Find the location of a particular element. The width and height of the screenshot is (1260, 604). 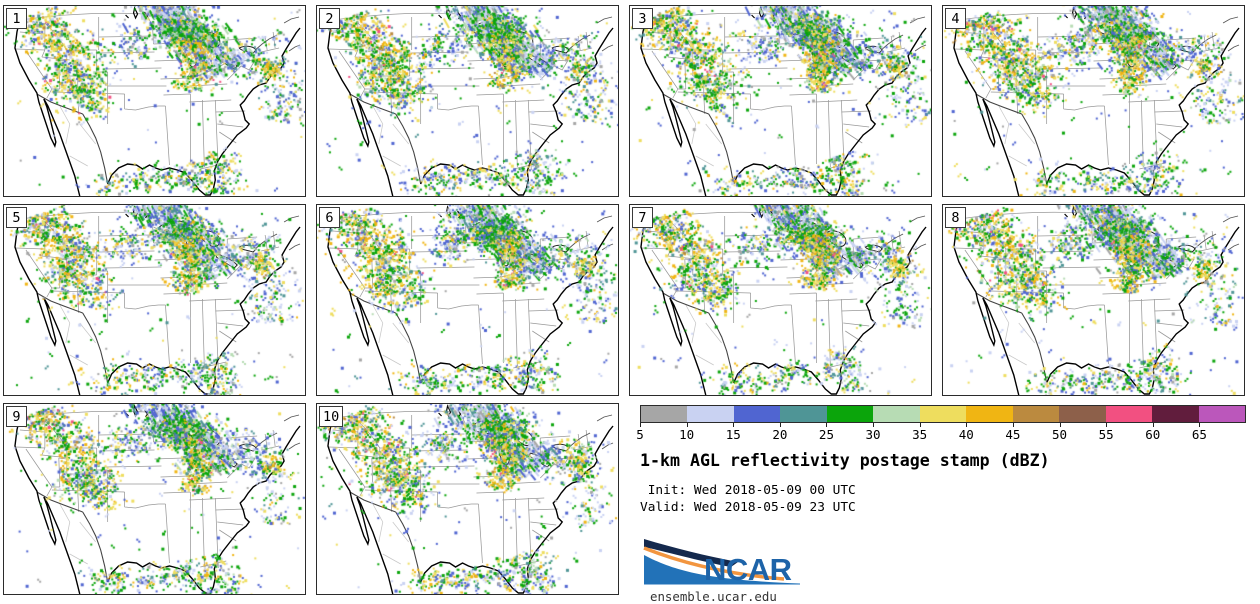

colorbar-tick-label: 30 is located at coordinates (873, 434).